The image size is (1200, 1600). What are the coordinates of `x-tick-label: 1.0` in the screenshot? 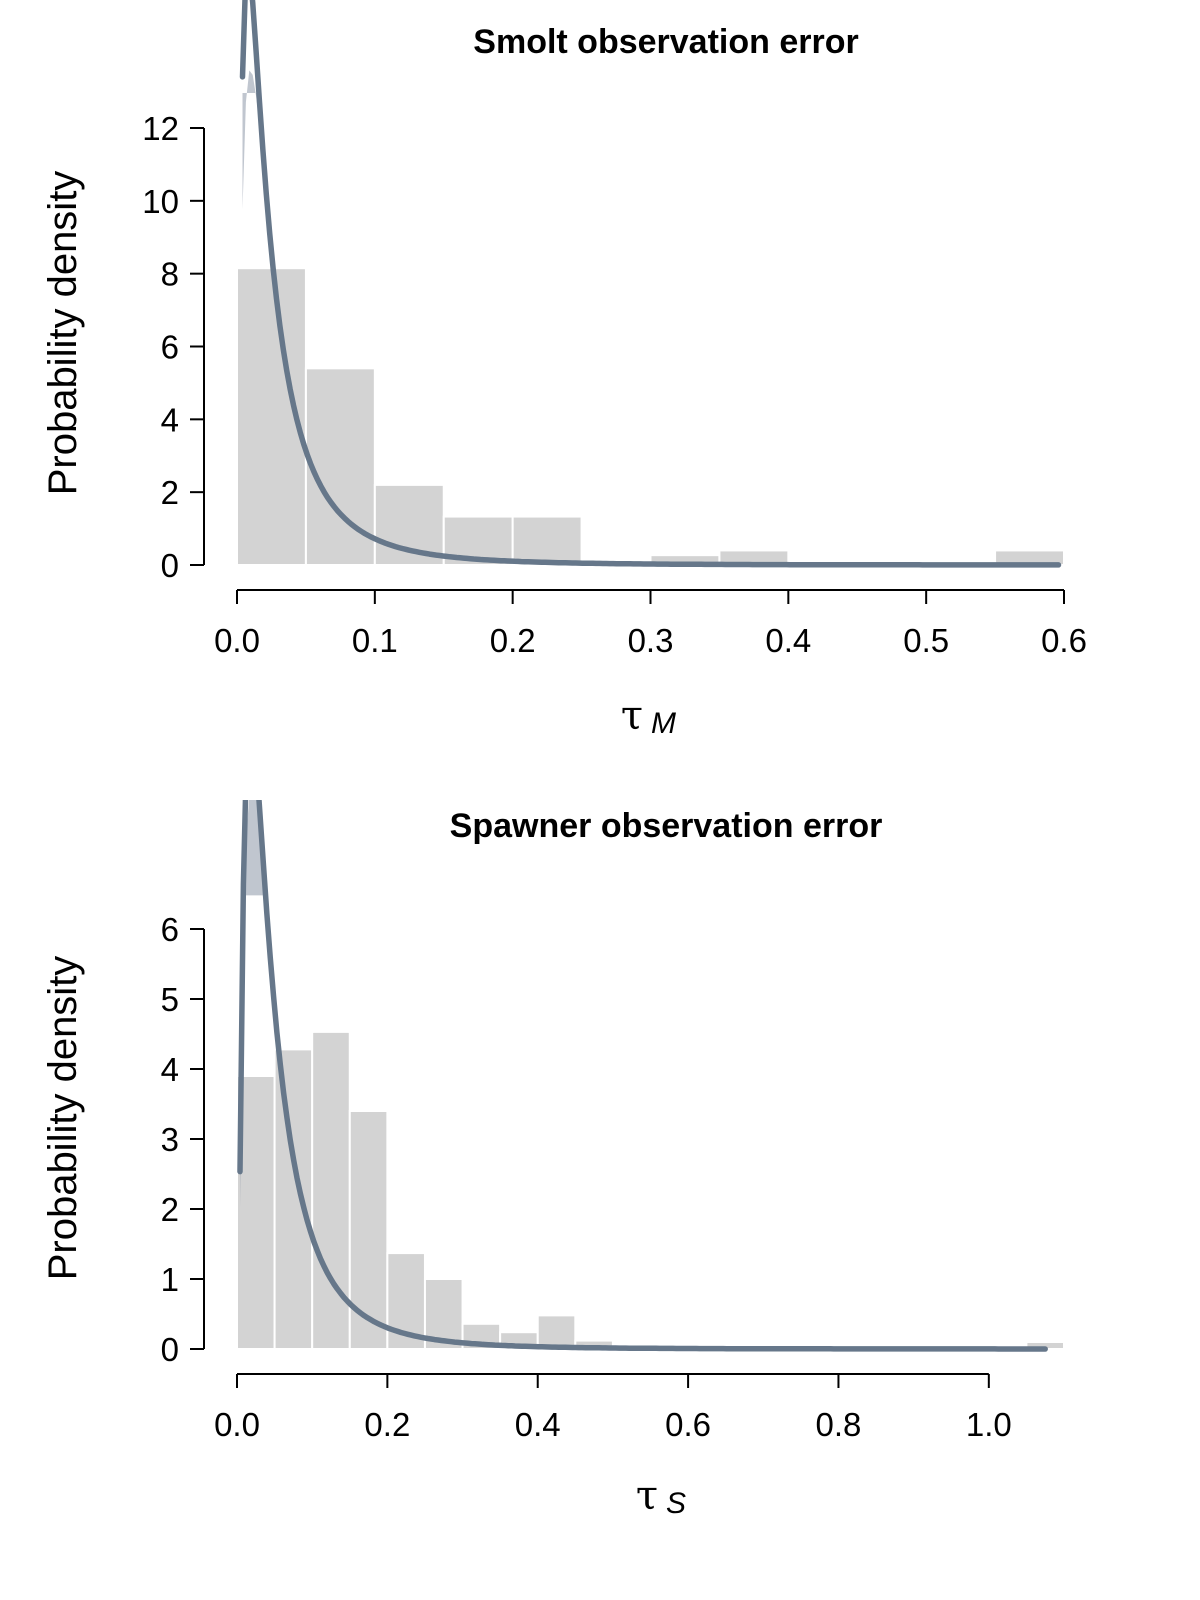 It's located at (989, 1424).